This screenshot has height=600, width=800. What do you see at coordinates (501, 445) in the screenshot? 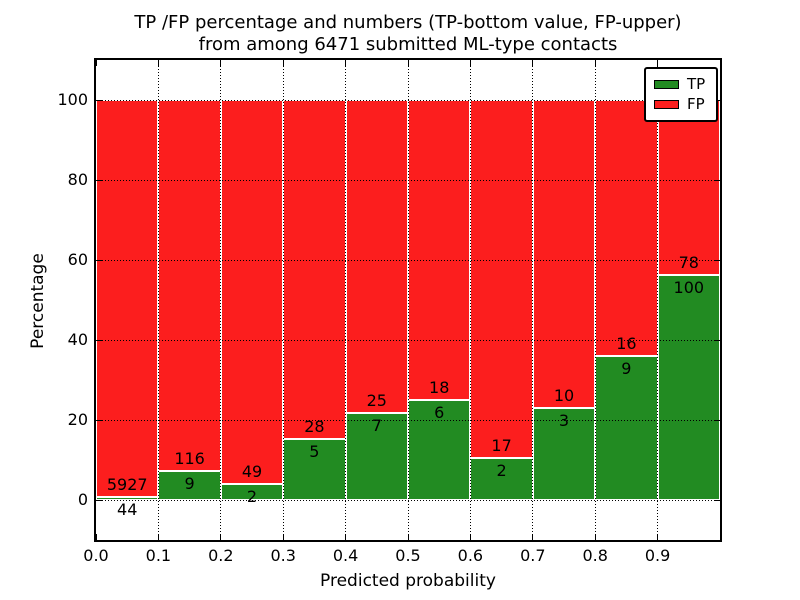
I see `fp-count-label: 17` at bounding box center [501, 445].